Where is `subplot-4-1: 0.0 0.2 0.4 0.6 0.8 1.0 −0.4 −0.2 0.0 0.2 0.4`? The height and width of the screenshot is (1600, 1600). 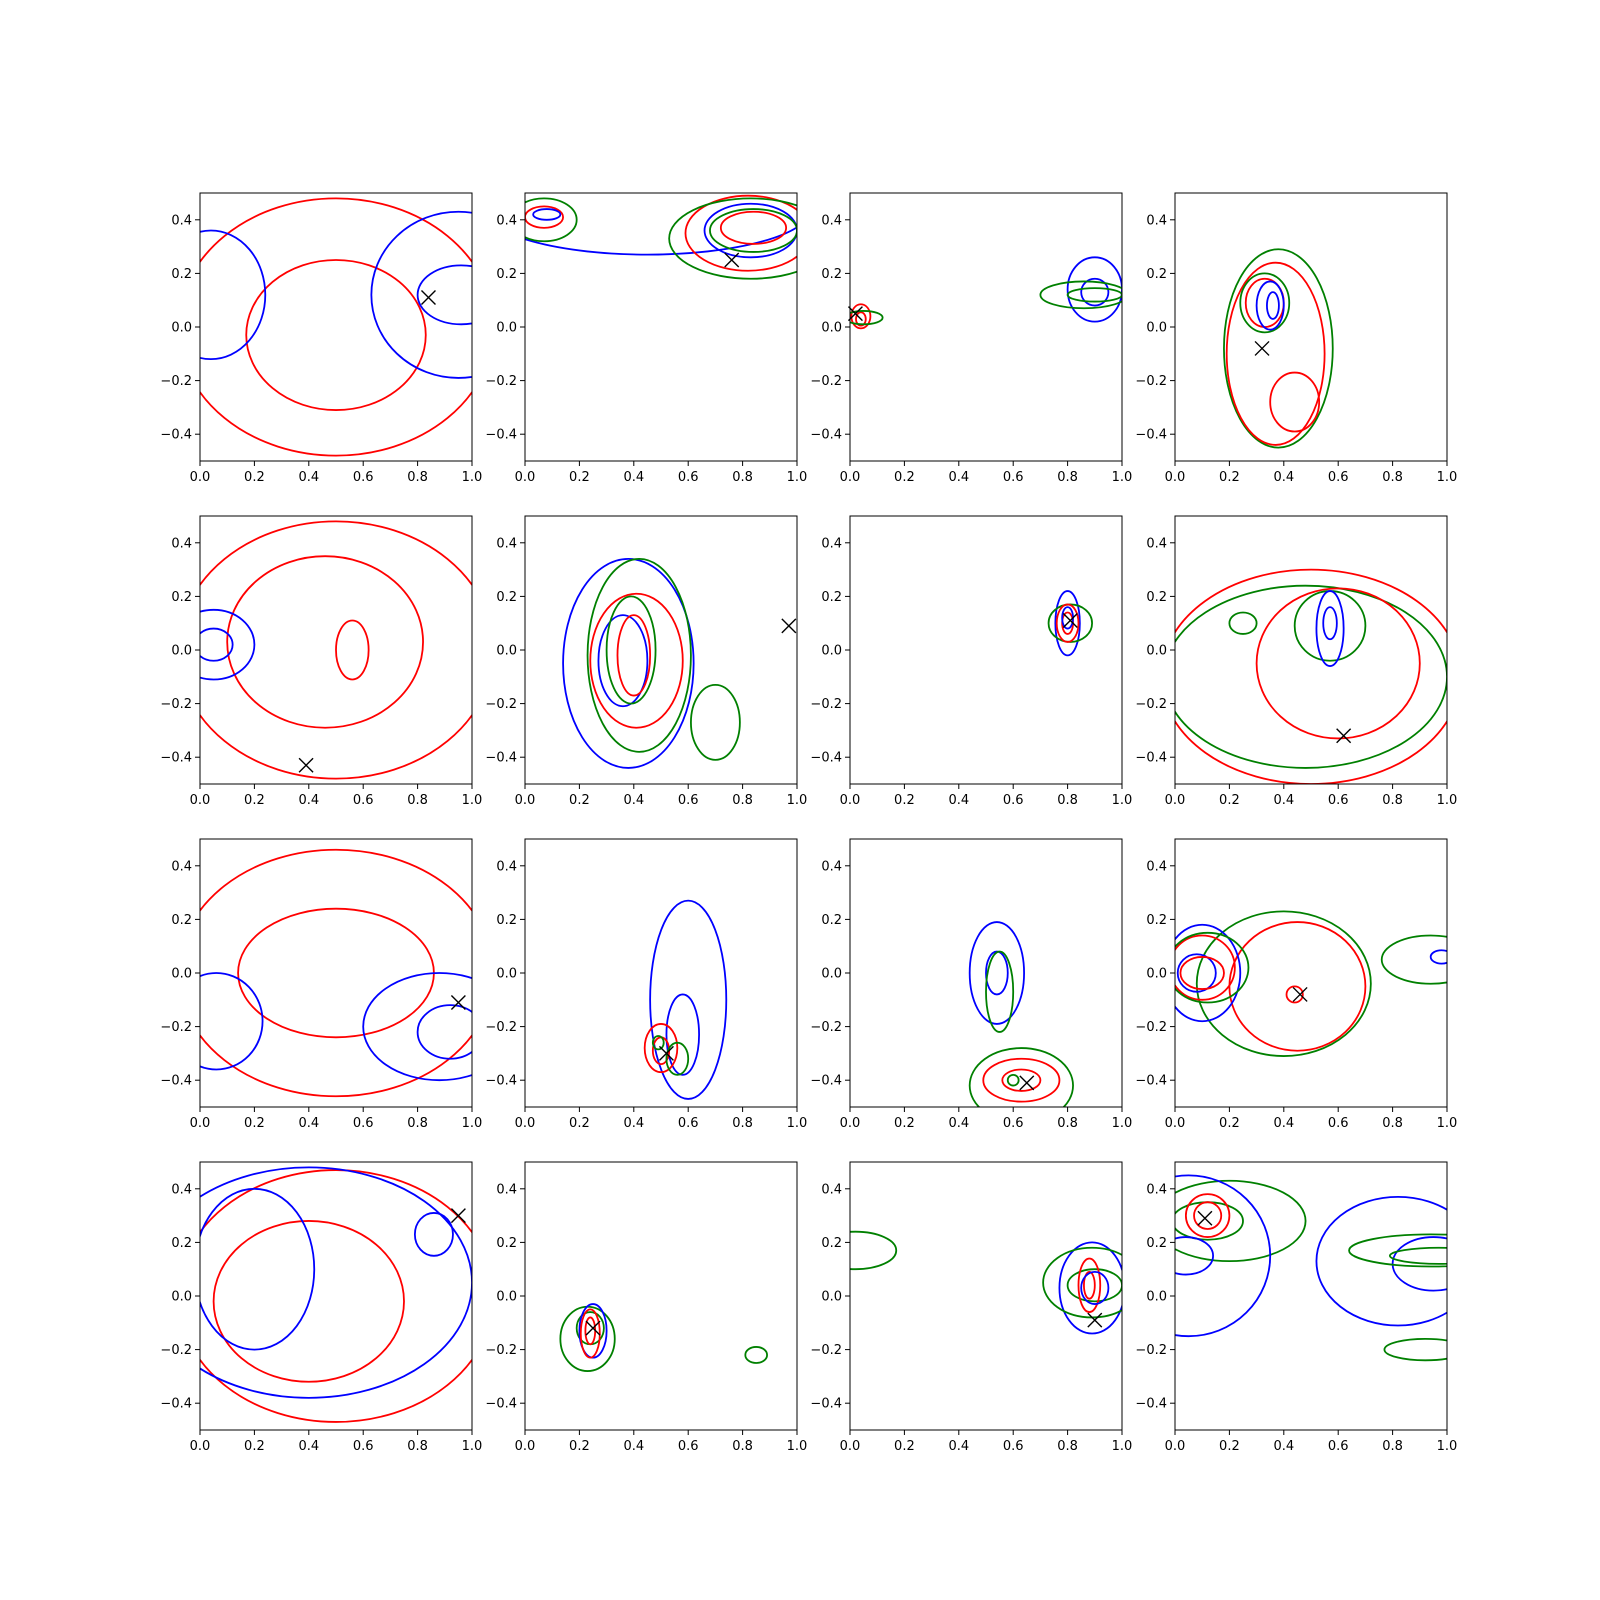 subplot-4-1: 0.0 0.2 0.4 0.6 0.8 1.0 −0.4 −0.2 0.0 0.2 0.4 is located at coordinates (321, 1307).